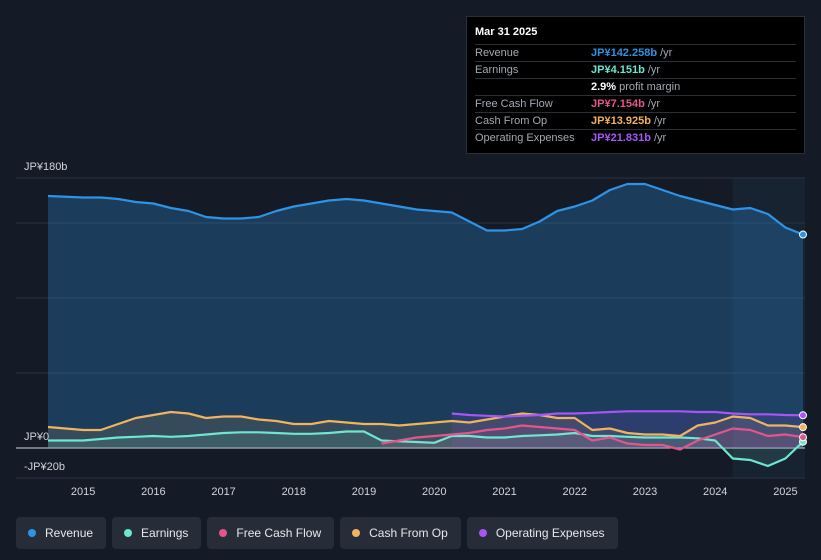 The width and height of the screenshot is (821, 560). I want to click on legend-label: Earnings, so click(165, 533).